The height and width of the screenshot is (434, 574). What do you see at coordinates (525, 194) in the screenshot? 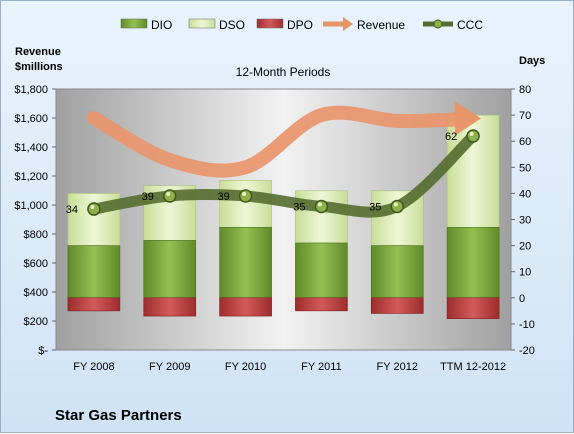
I see `right-tick-label: 40` at bounding box center [525, 194].